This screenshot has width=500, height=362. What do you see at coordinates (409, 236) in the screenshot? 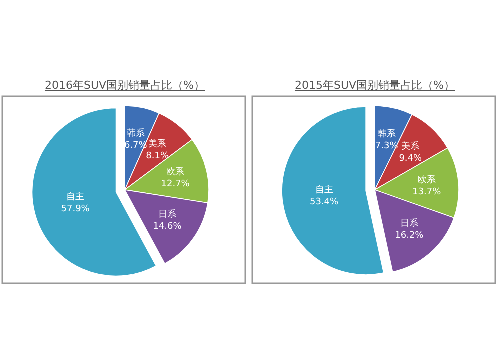
I see `data-label: 16.2%` at bounding box center [409, 236].